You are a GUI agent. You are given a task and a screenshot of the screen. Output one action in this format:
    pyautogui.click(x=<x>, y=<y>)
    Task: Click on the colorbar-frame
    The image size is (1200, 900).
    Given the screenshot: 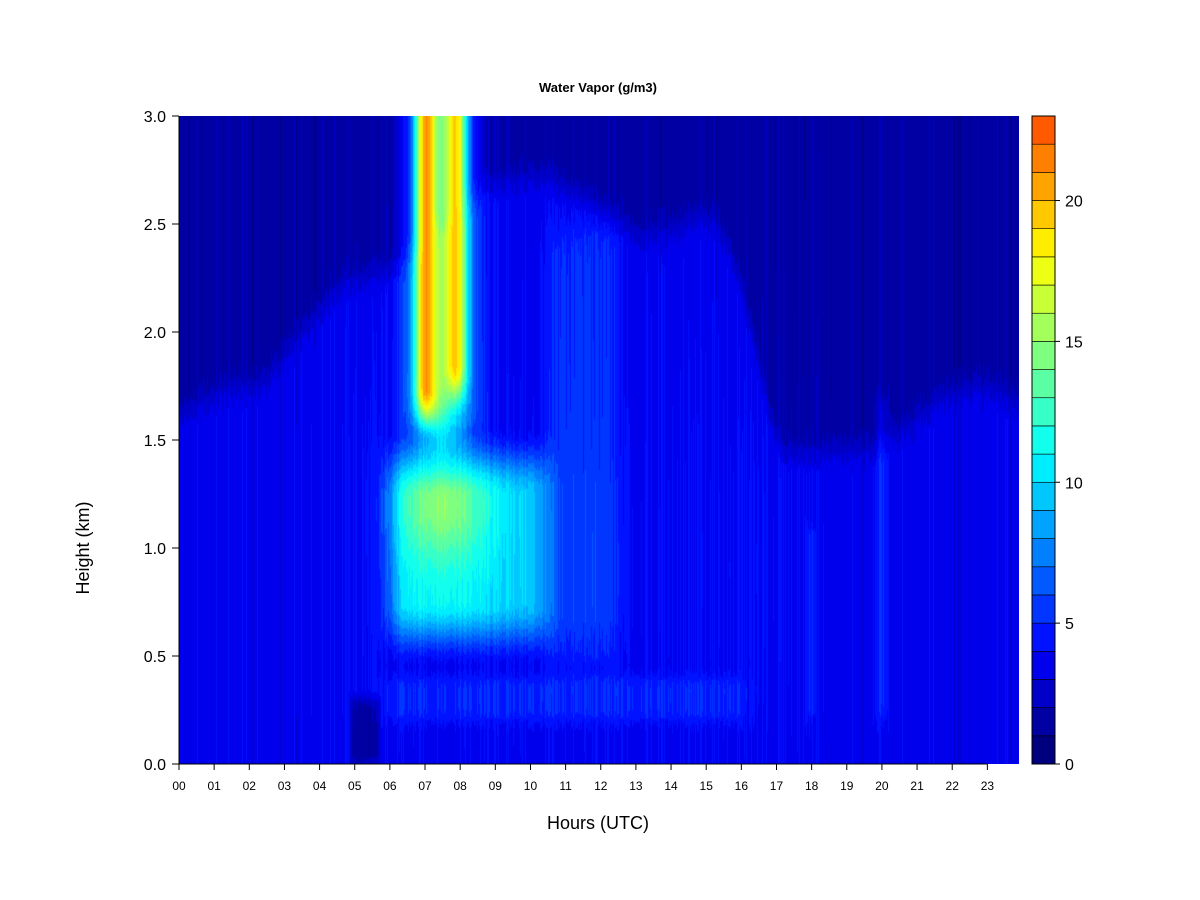 What is the action you would take?
    pyautogui.click(x=1043, y=440)
    